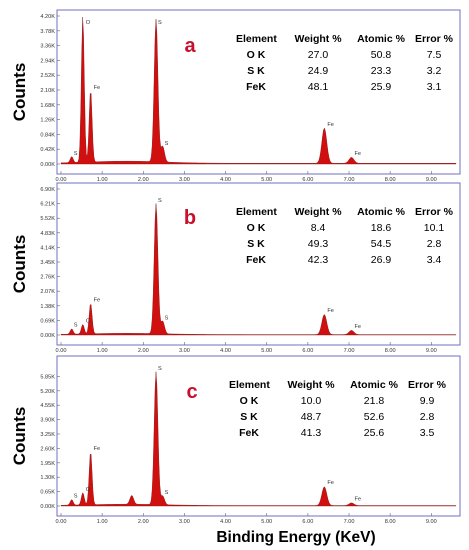  I want to click on x-tick-label: 8.00, so click(390, 351).